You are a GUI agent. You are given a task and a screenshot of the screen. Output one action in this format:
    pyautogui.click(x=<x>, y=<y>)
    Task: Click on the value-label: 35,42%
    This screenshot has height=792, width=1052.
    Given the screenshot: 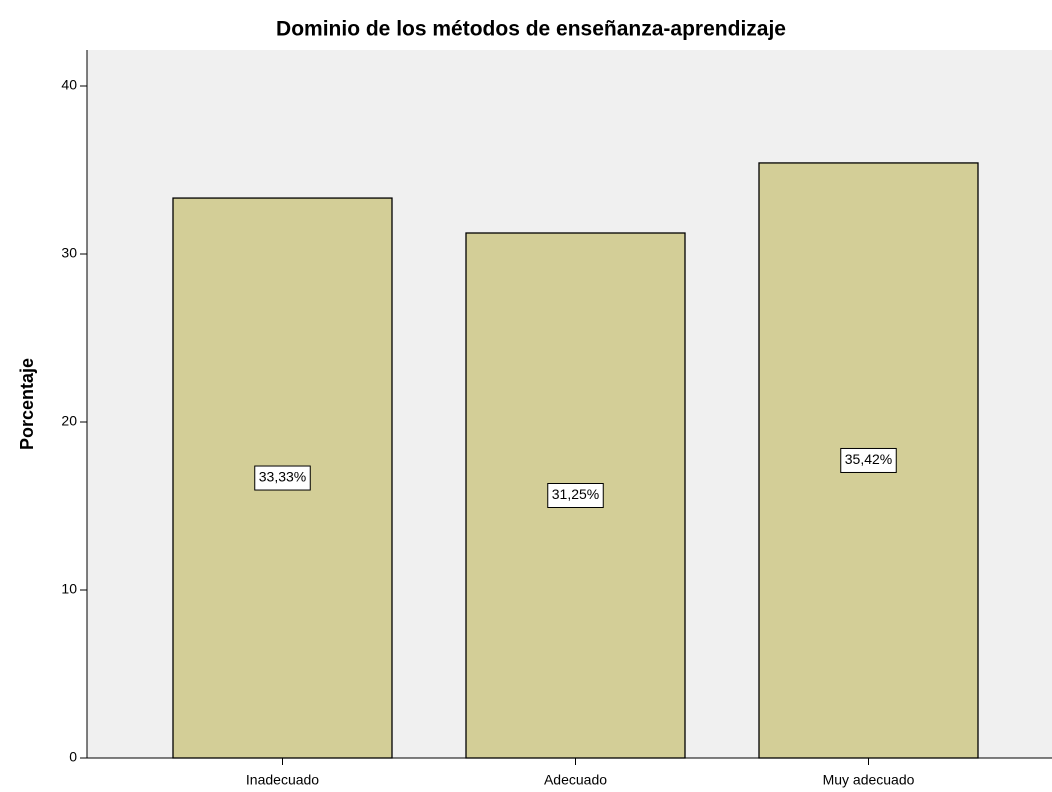 What is the action you would take?
    pyautogui.click(x=868, y=459)
    